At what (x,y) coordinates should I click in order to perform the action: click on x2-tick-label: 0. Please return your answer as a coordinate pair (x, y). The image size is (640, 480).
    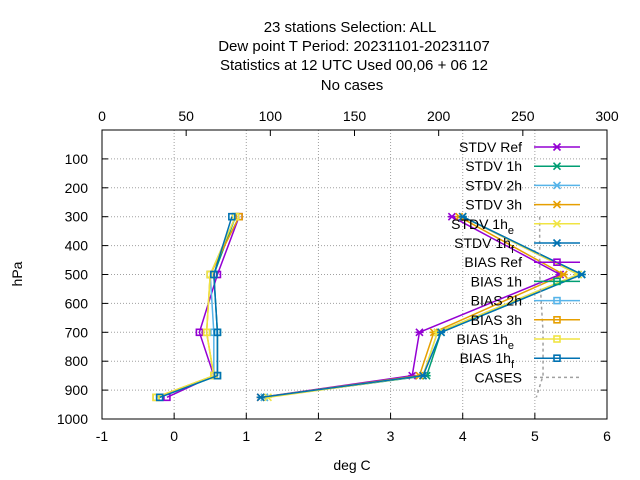
    Looking at the image, I should click on (102, 116).